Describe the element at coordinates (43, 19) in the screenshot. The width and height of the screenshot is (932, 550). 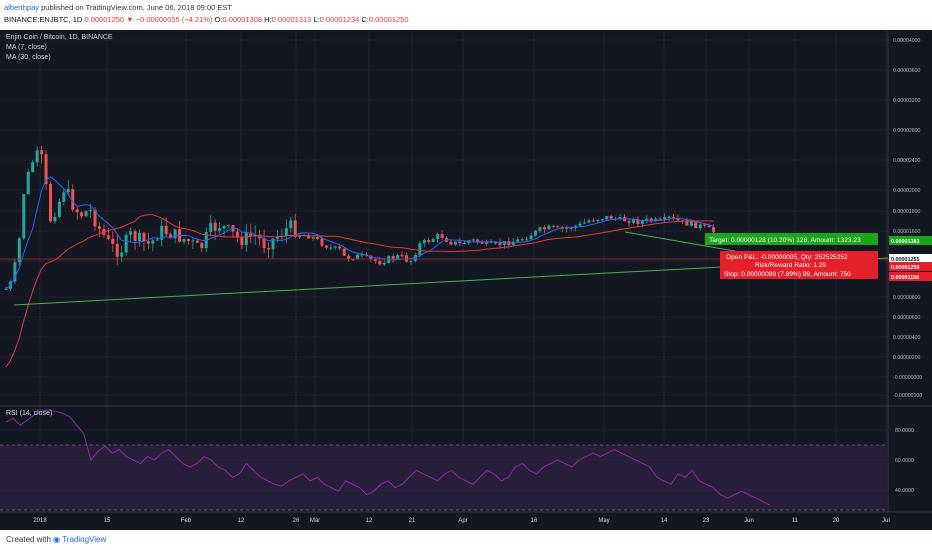
I see `symbol-text: BINANCE:ENJBTC, 1D` at that location.